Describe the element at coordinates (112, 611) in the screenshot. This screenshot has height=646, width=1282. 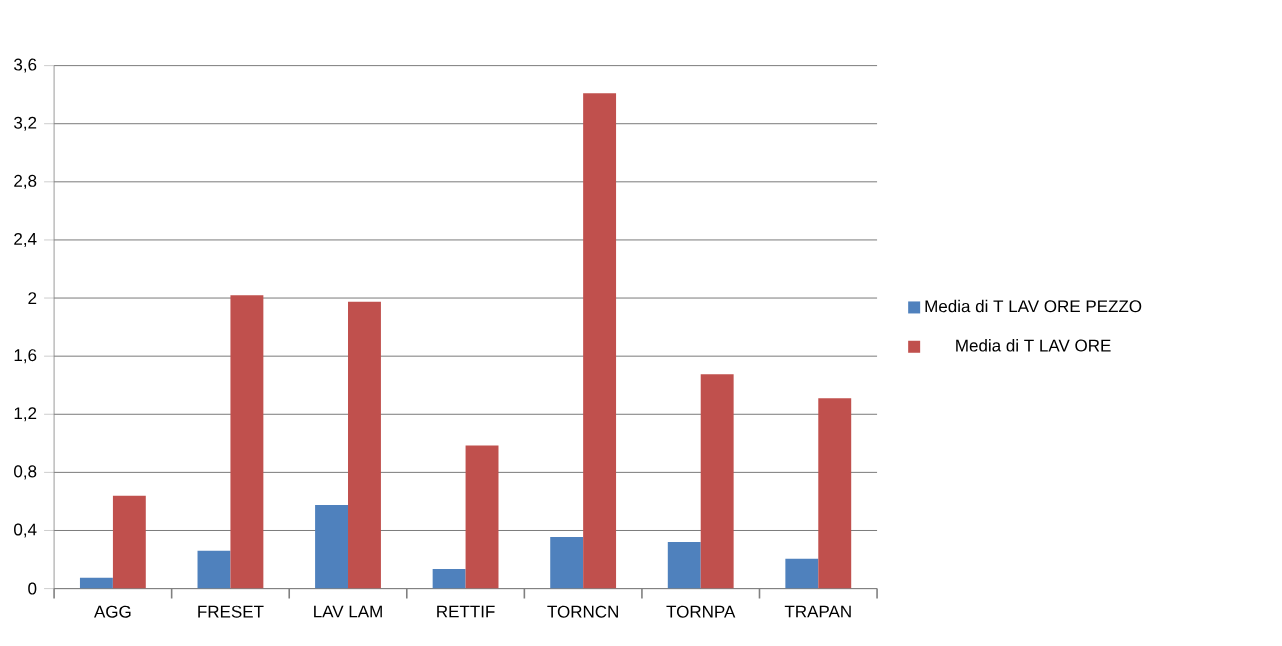
I see `x-tick-label: AGG` at that location.